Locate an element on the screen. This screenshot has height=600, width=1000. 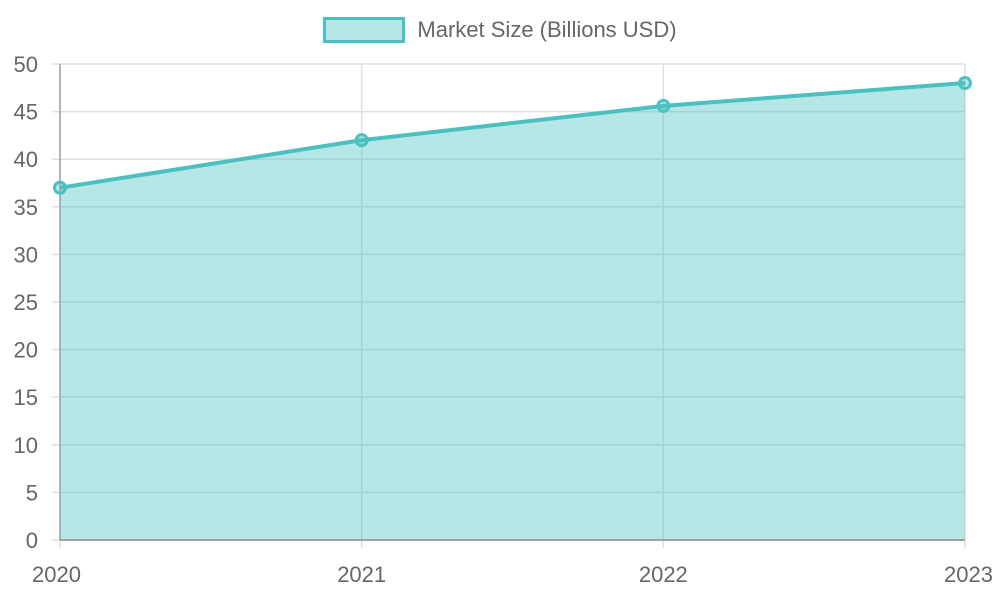
y-tick-label: 10 is located at coordinates (26, 445).